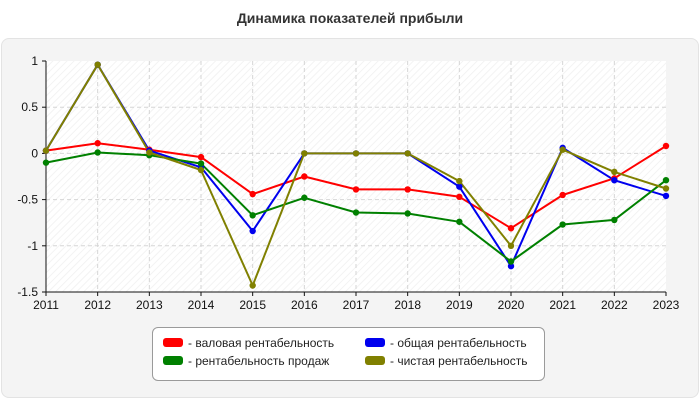 The image size is (700, 400). Describe the element at coordinates (511, 305) in the screenshot. I see `x-tick-label: 2020` at that location.